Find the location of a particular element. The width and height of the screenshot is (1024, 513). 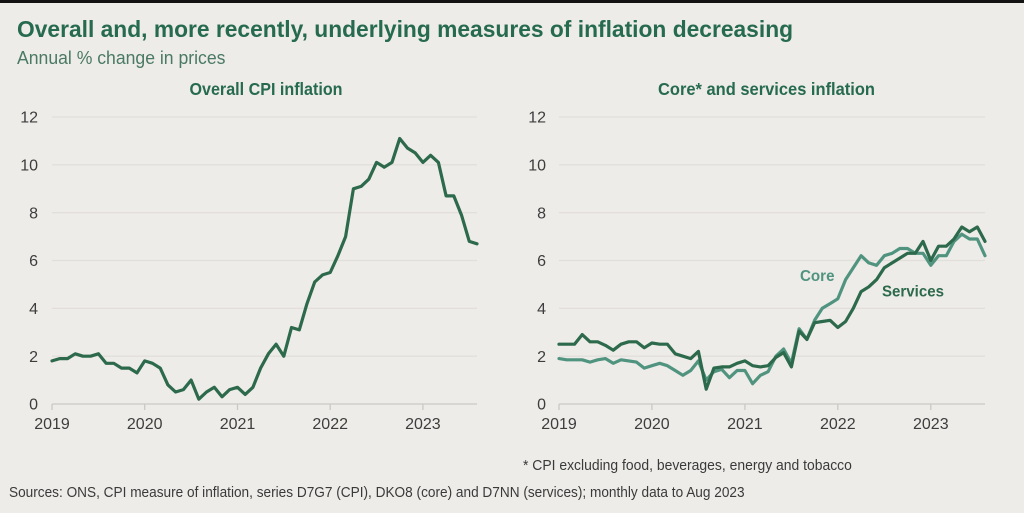

svg-text: Core* and services inflation is located at coordinates (766, 89).